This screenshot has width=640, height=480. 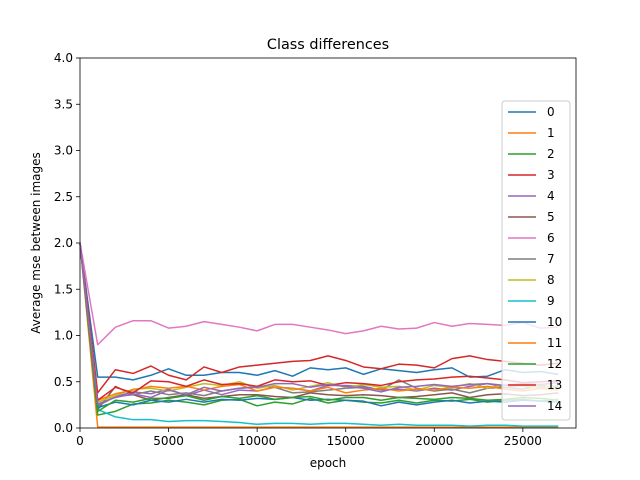 I want to click on legend-label-2: 2, so click(x=551, y=154).